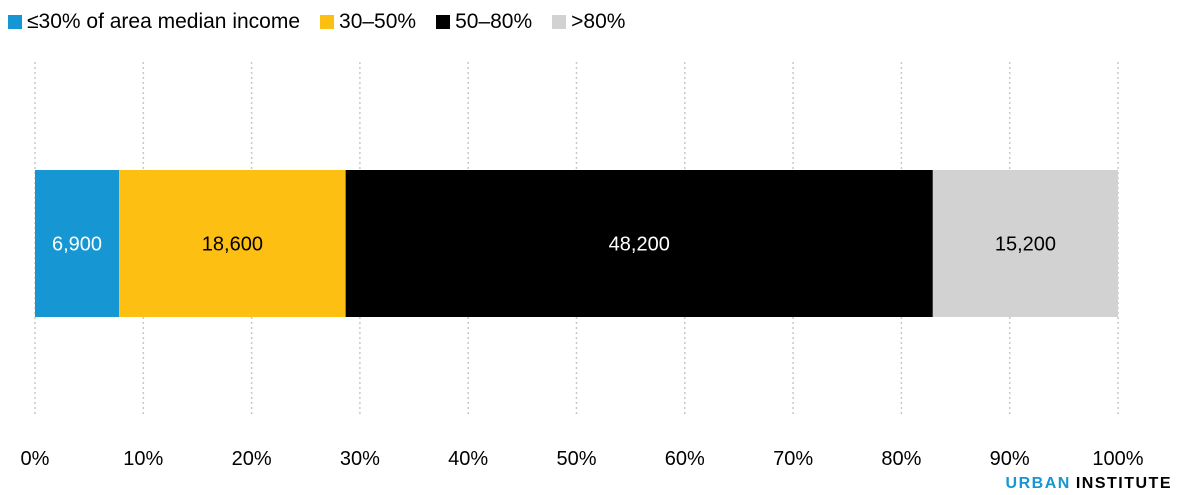 This screenshot has width=1186, height=495. I want to click on legend-item-50-80: 50–80%, so click(484, 22).